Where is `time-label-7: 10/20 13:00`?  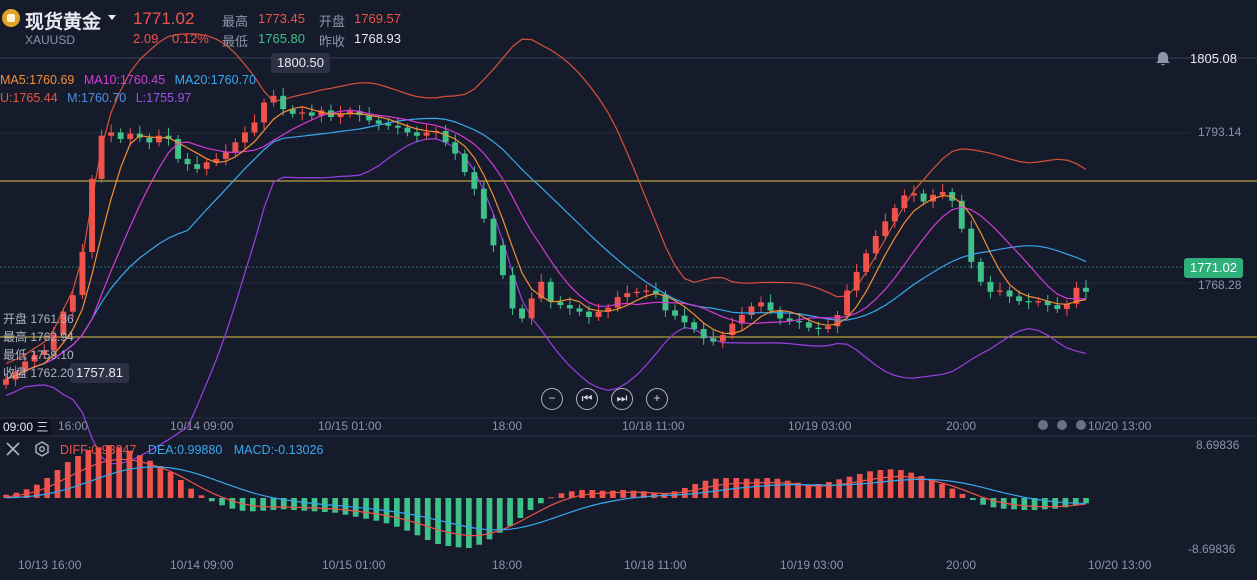
time-label-7: 10/20 13:00 is located at coordinates (1120, 426).